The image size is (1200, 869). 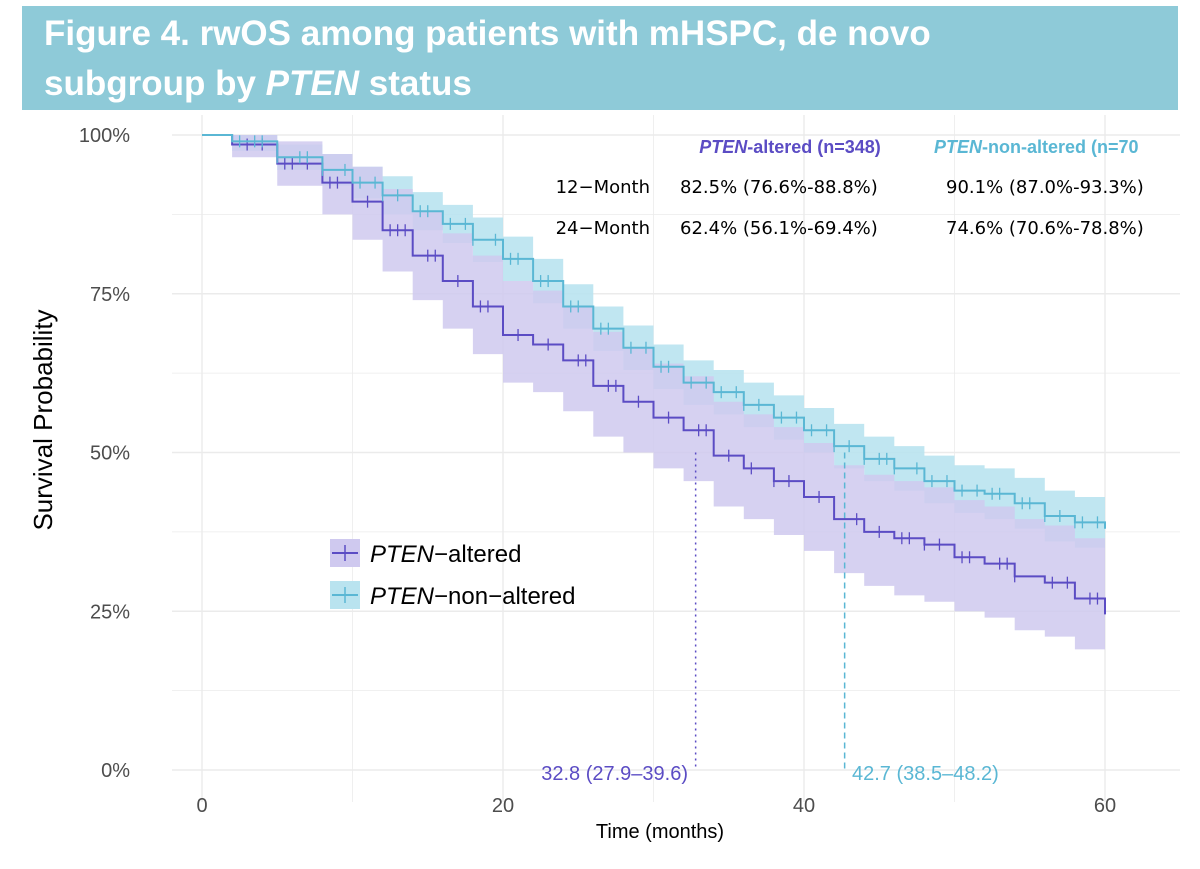 What do you see at coordinates (779, 187) in the screenshot?
I see `table-cell-altered: 82.5% (76.6%-88.8%)` at bounding box center [779, 187].